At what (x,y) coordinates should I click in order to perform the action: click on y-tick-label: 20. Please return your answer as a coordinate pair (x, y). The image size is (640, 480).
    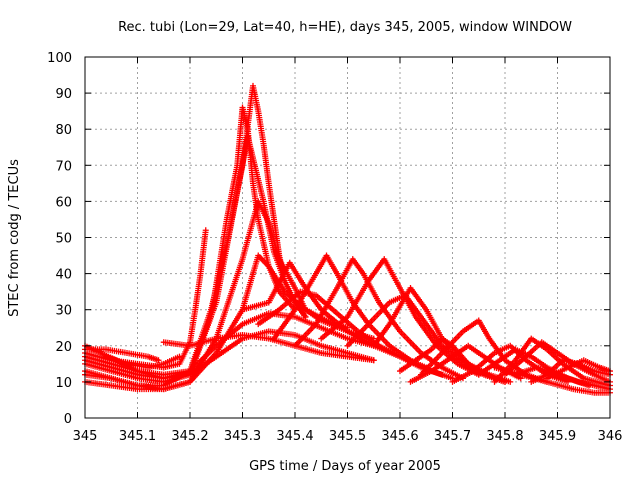
    Looking at the image, I should click on (63, 347).